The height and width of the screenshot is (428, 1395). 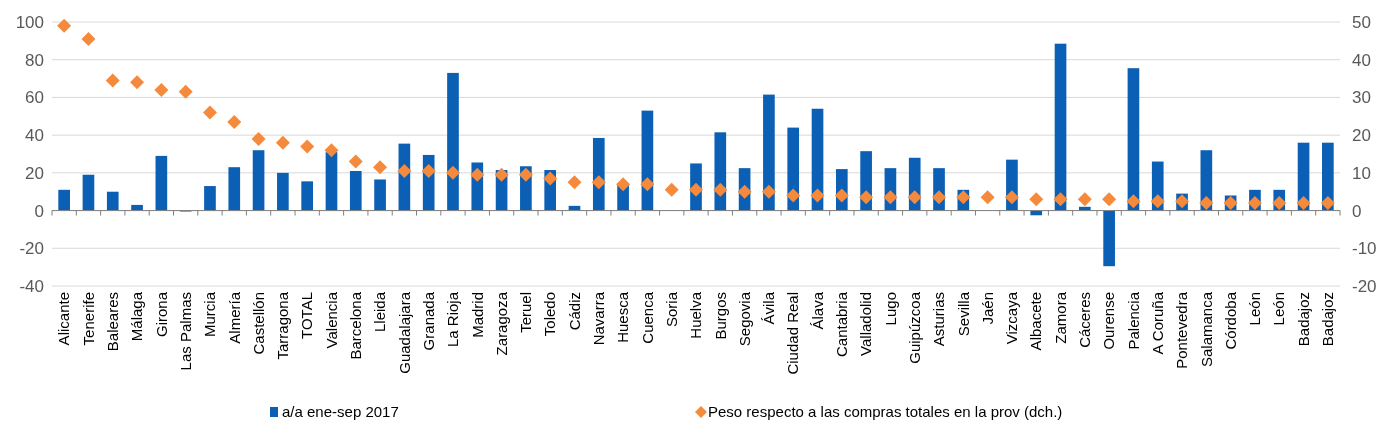 What do you see at coordinates (34, 136) in the screenshot?
I see `y-tick-label: 40` at bounding box center [34, 136].